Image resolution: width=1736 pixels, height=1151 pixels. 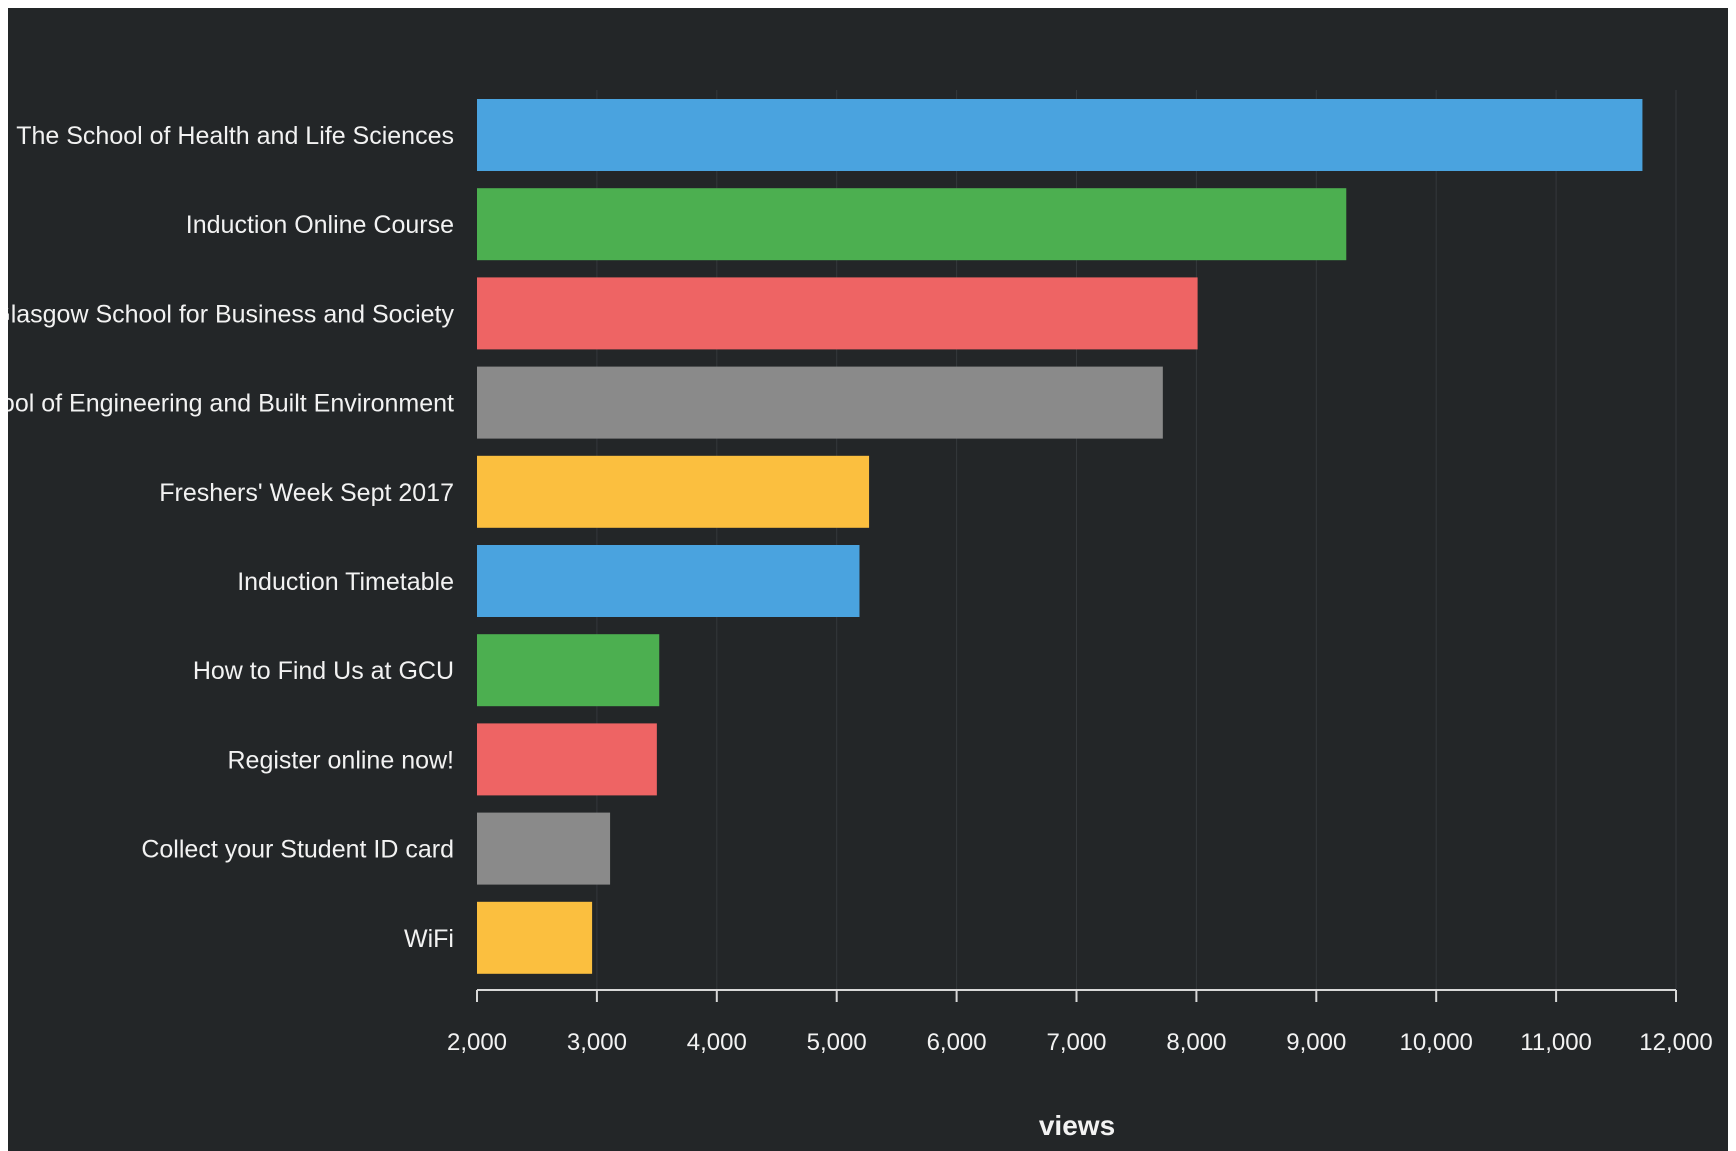 I want to click on category-label: WiFi, so click(x=429, y=939).